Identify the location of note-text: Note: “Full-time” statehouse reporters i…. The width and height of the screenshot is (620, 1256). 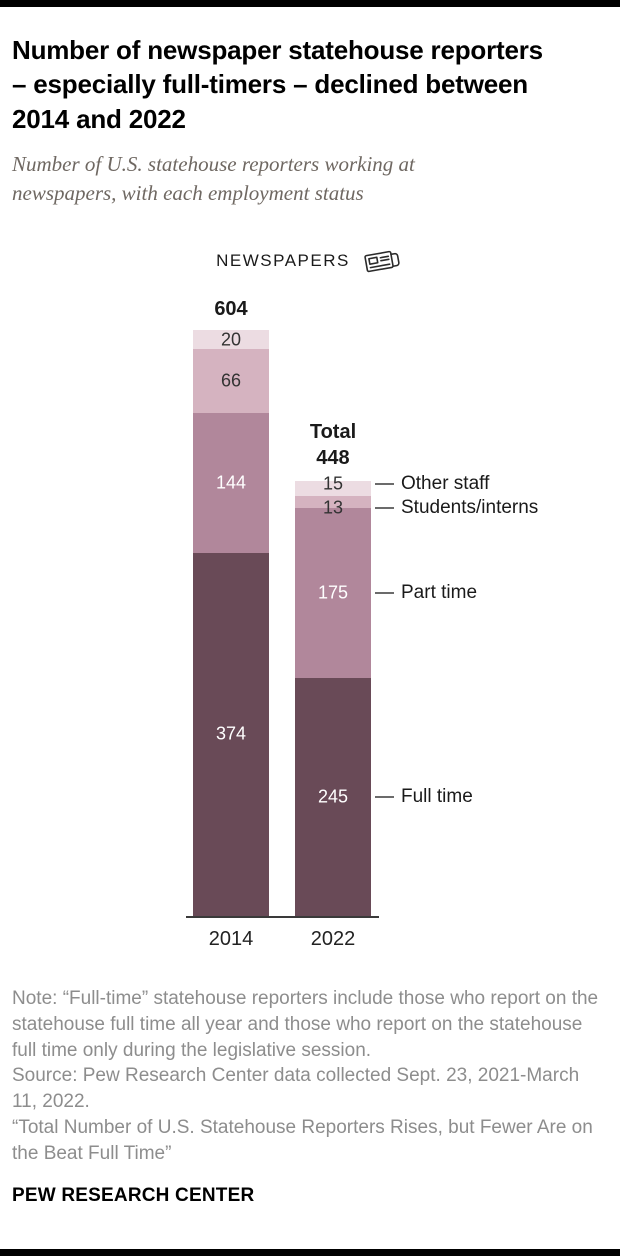
(305, 1024).